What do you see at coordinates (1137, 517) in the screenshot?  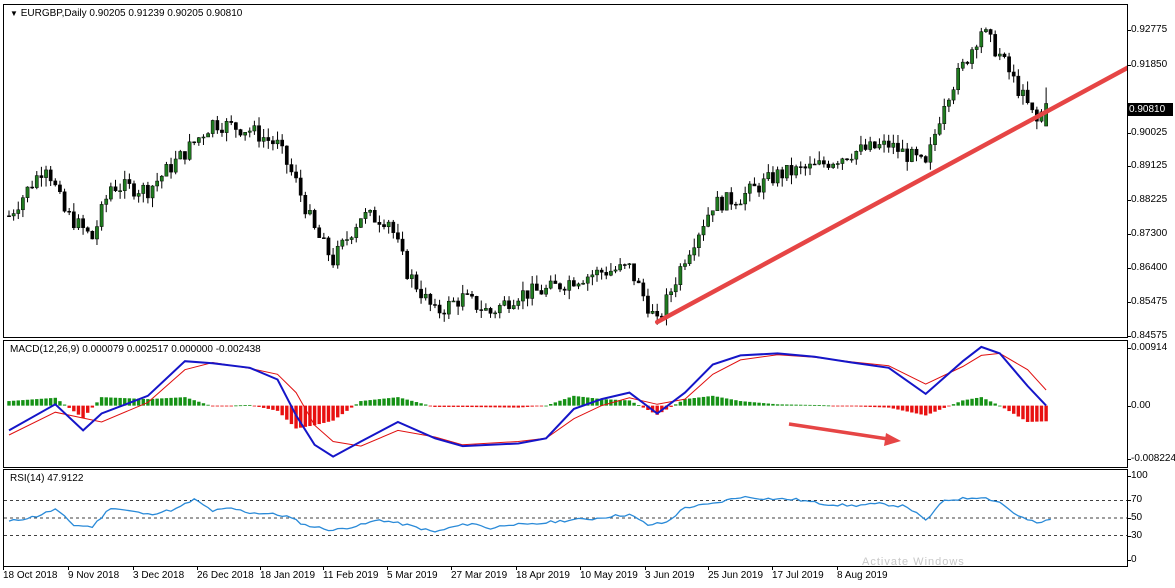 I see `rsi-tick-label: 50` at bounding box center [1137, 517].